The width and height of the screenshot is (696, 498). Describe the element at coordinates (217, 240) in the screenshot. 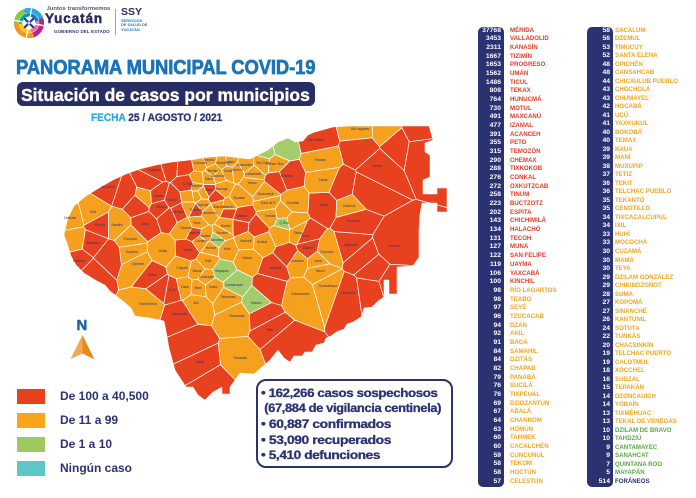

I see `svg-text: Sanahcat` at that location.